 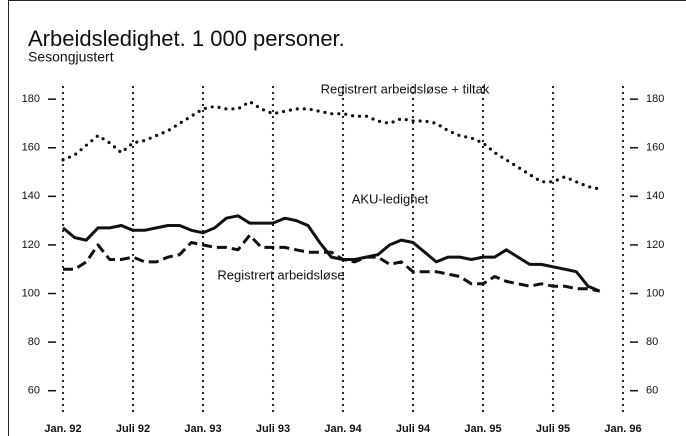 What do you see at coordinates (202, 429) in the screenshot?
I see `x-tick-label: Jan. 93` at bounding box center [202, 429].